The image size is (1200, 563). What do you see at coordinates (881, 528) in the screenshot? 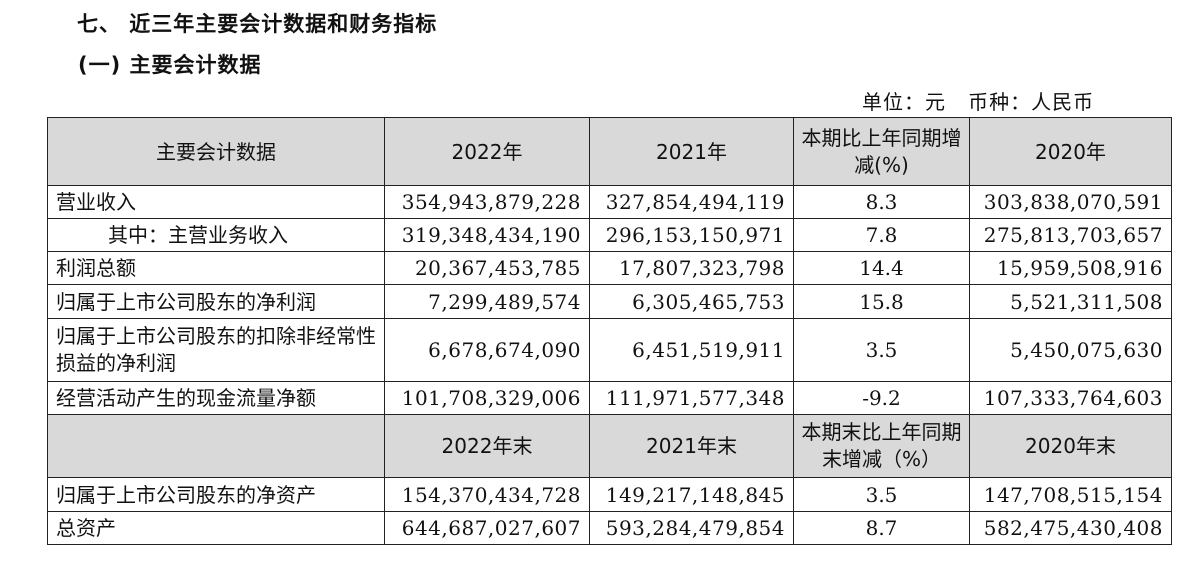
I see `cell-change: 8.7` at bounding box center [881, 528].